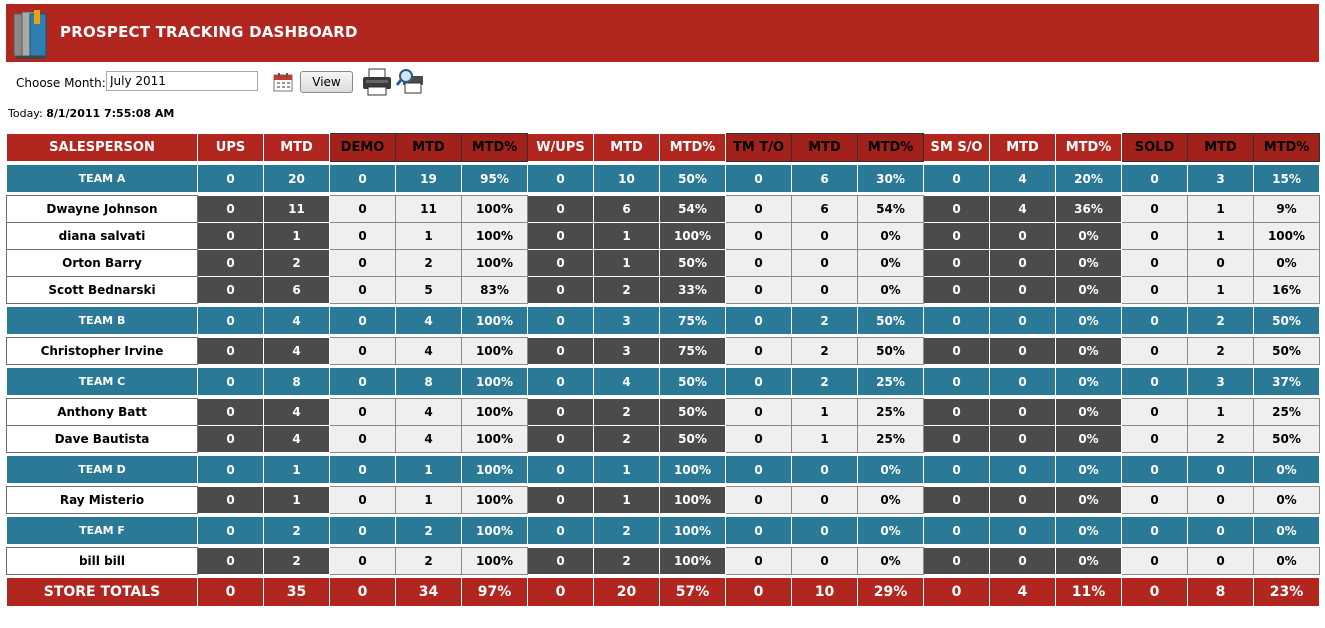 Image resolution: width=1325 pixels, height=628 pixels. I want to click on table-cell: 6, so click(296, 290).